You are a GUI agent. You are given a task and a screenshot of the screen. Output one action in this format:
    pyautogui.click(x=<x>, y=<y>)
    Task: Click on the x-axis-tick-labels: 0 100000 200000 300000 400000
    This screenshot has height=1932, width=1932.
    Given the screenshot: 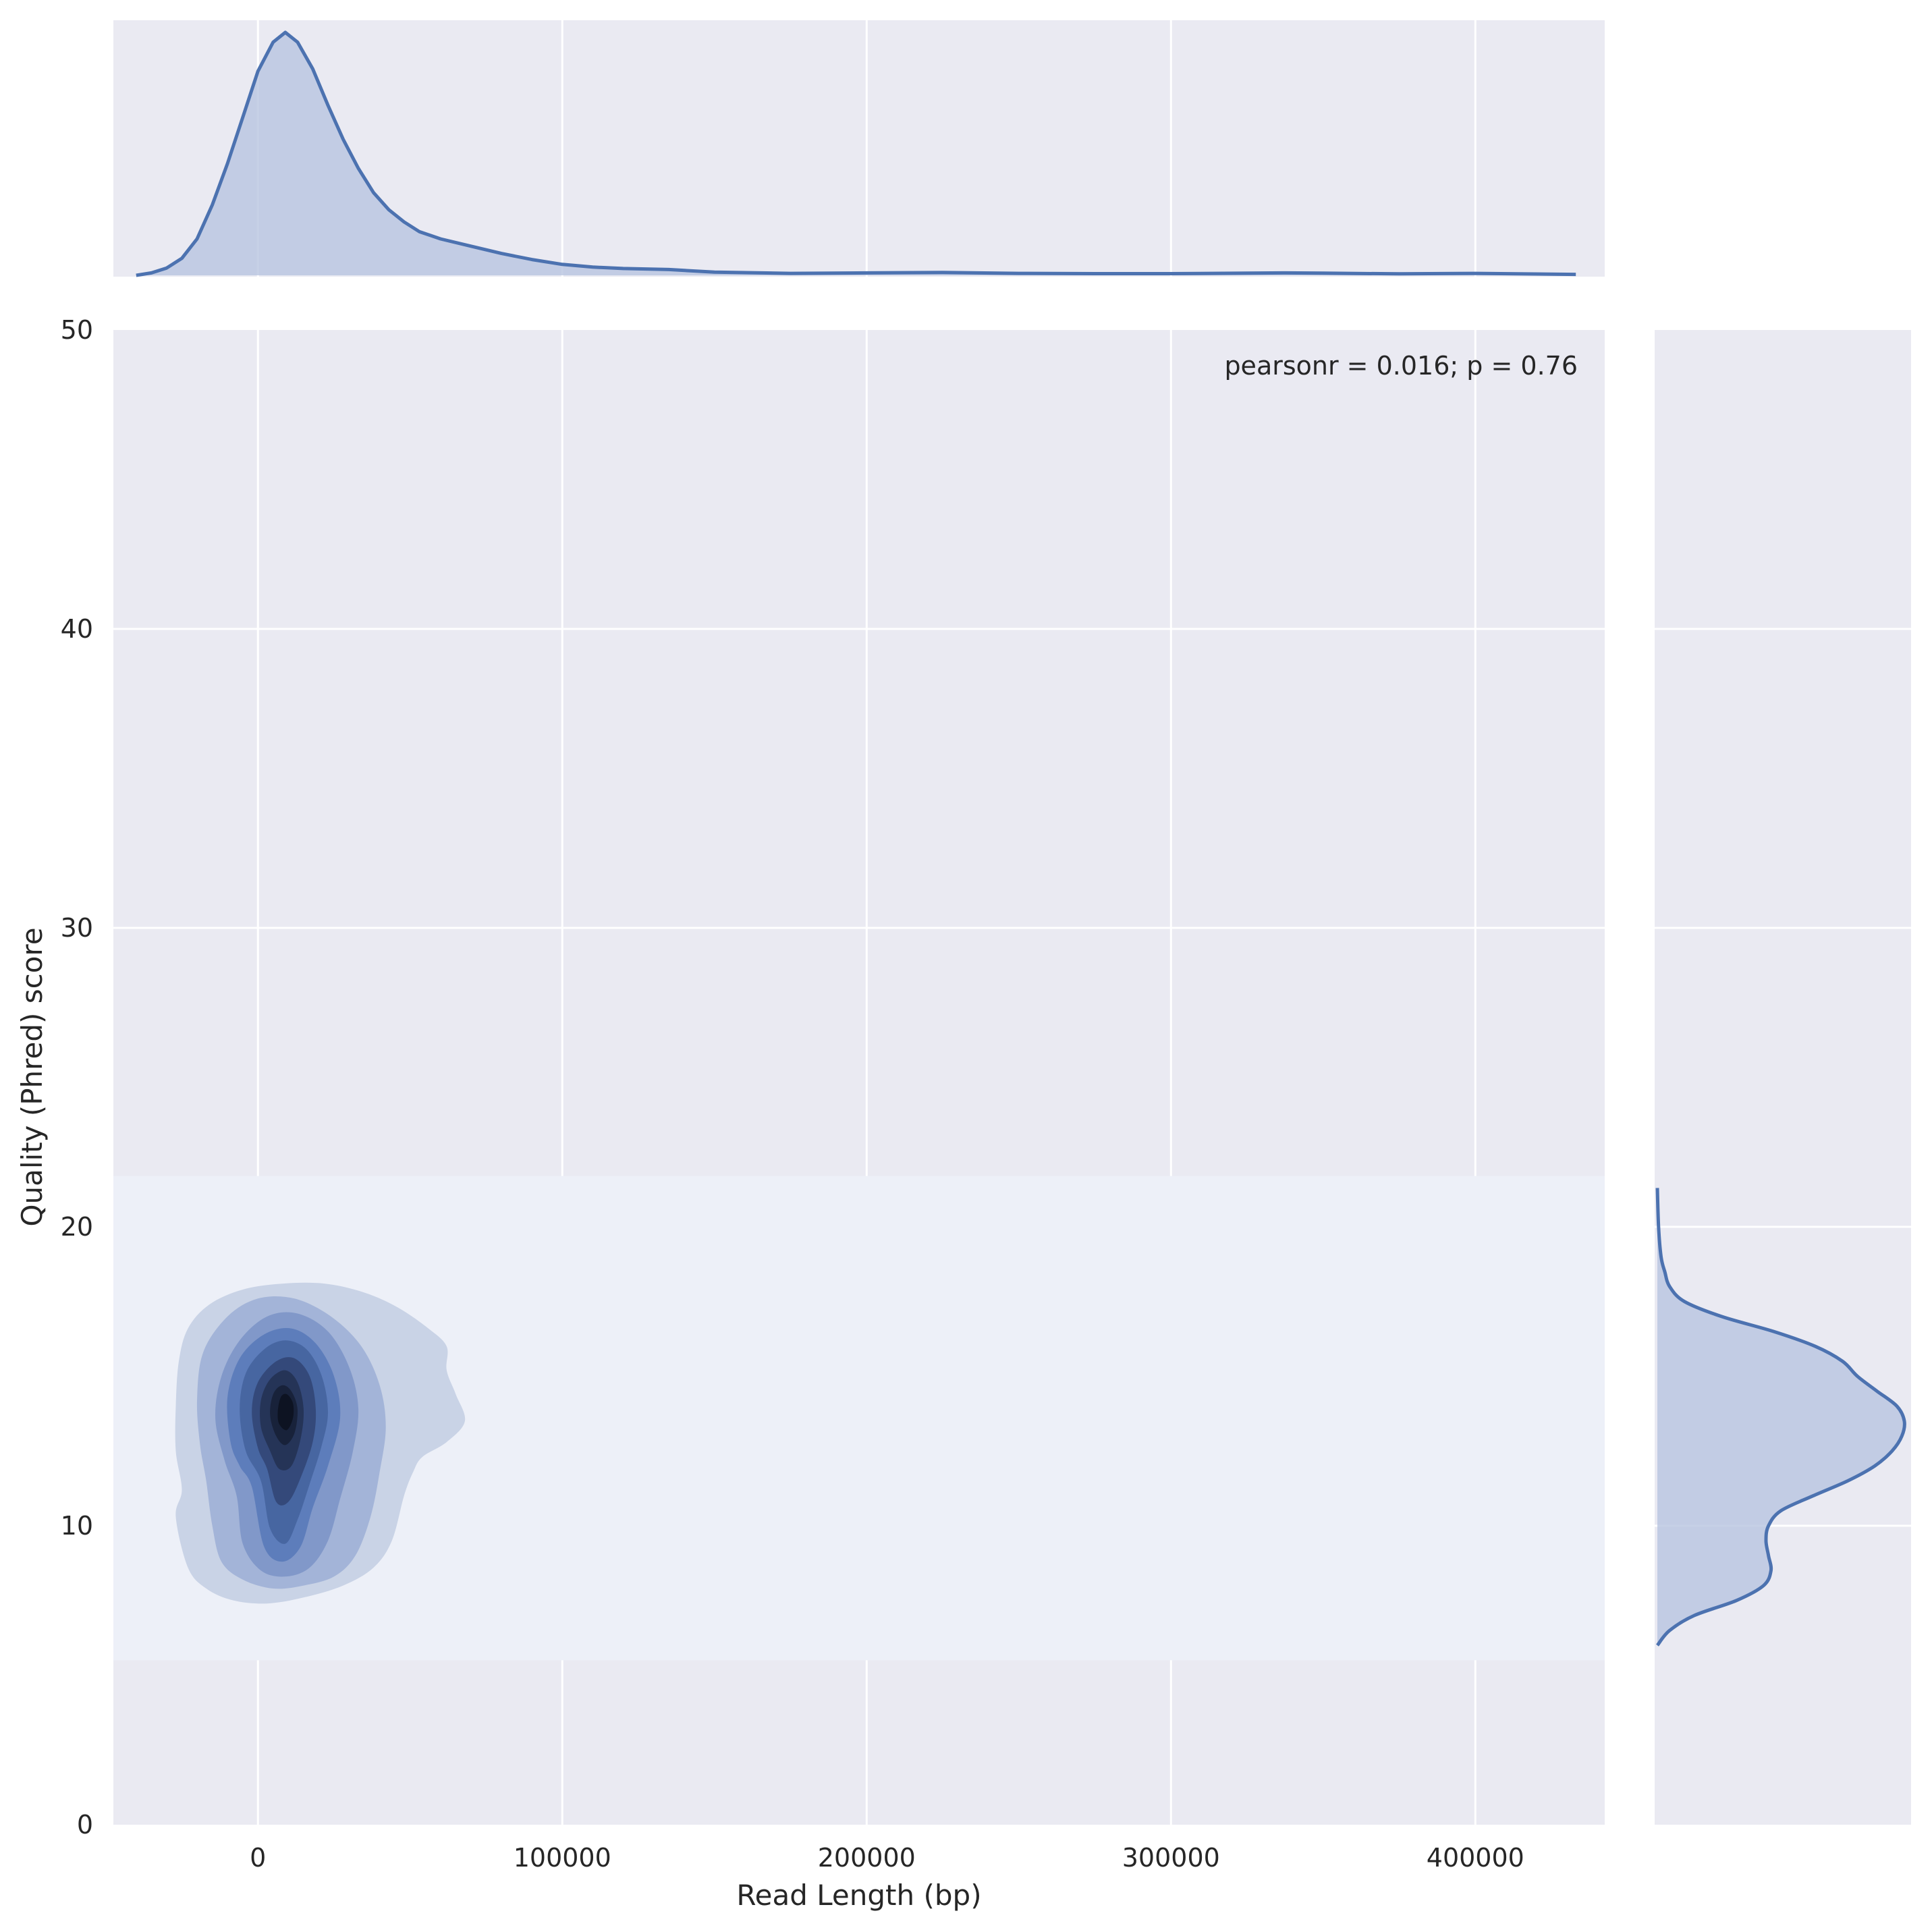 What is the action you would take?
    pyautogui.click(x=887, y=1858)
    